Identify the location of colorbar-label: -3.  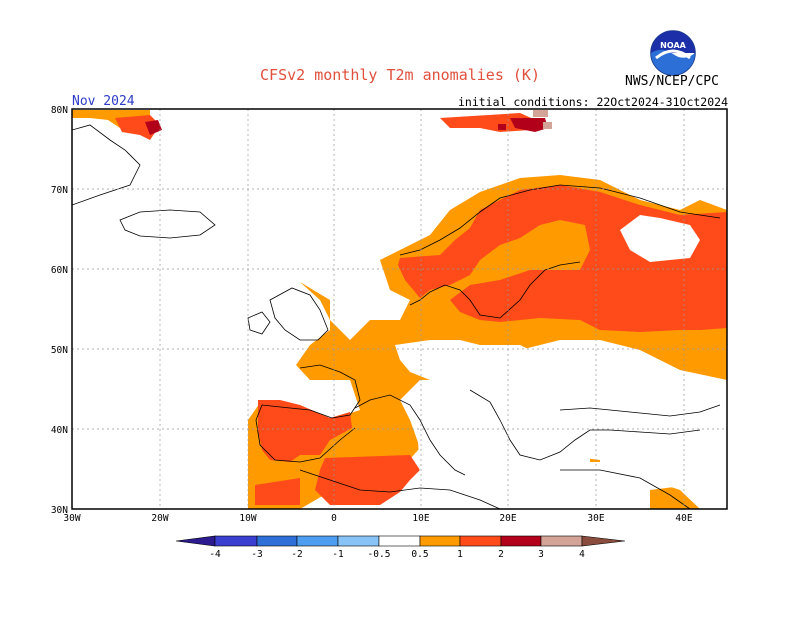
(256, 554).